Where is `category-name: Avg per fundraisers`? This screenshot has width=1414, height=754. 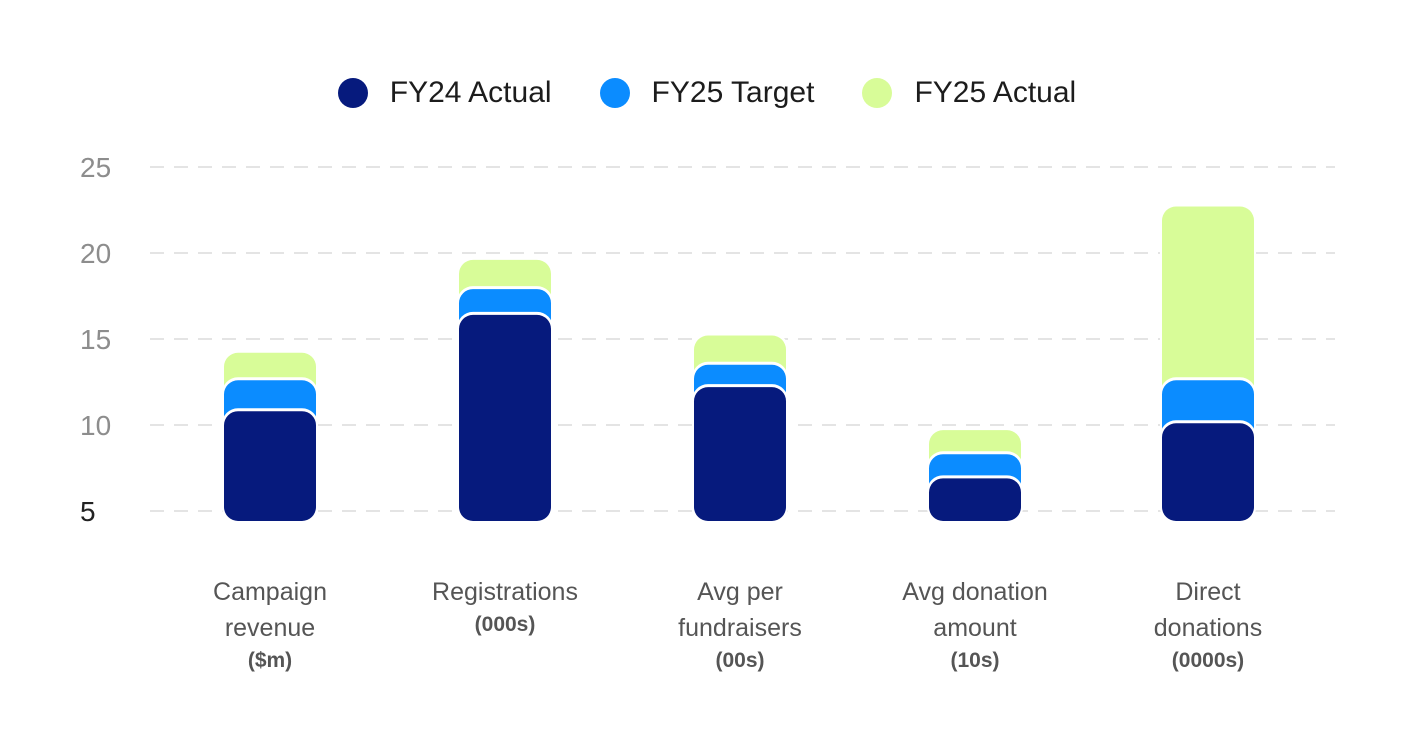 category-name: Avg per fundraisers is located at coordinates (740, 610).